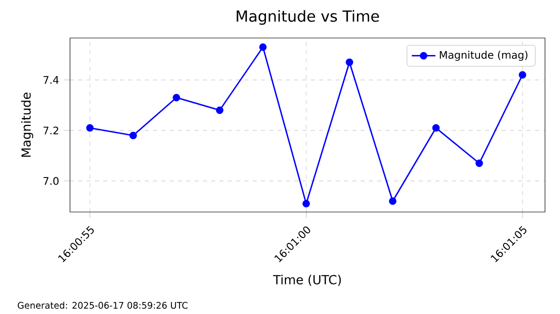 The height and width of the screenshot is (314, 560). Describe the element at coordinates (51, 181) in the screenshot. I see `y-tick-label: 7.0` at that location.